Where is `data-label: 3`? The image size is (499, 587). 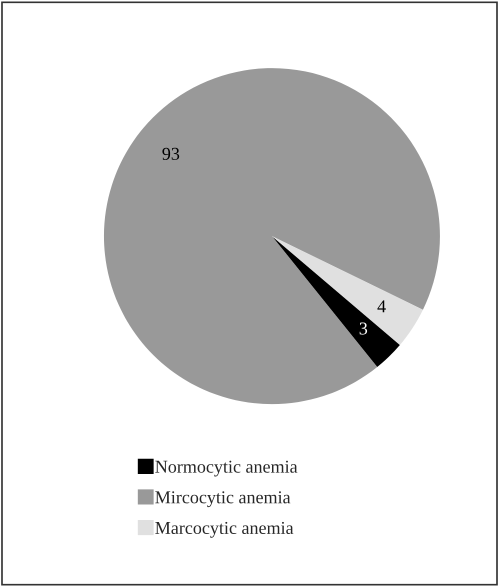 data-label: 3 is located at coordinates (364, 328).